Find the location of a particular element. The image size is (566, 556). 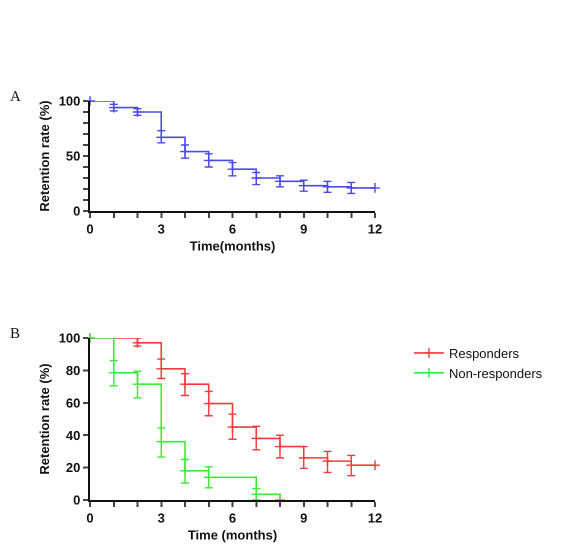

text: A is located at coordinates (15, 97).